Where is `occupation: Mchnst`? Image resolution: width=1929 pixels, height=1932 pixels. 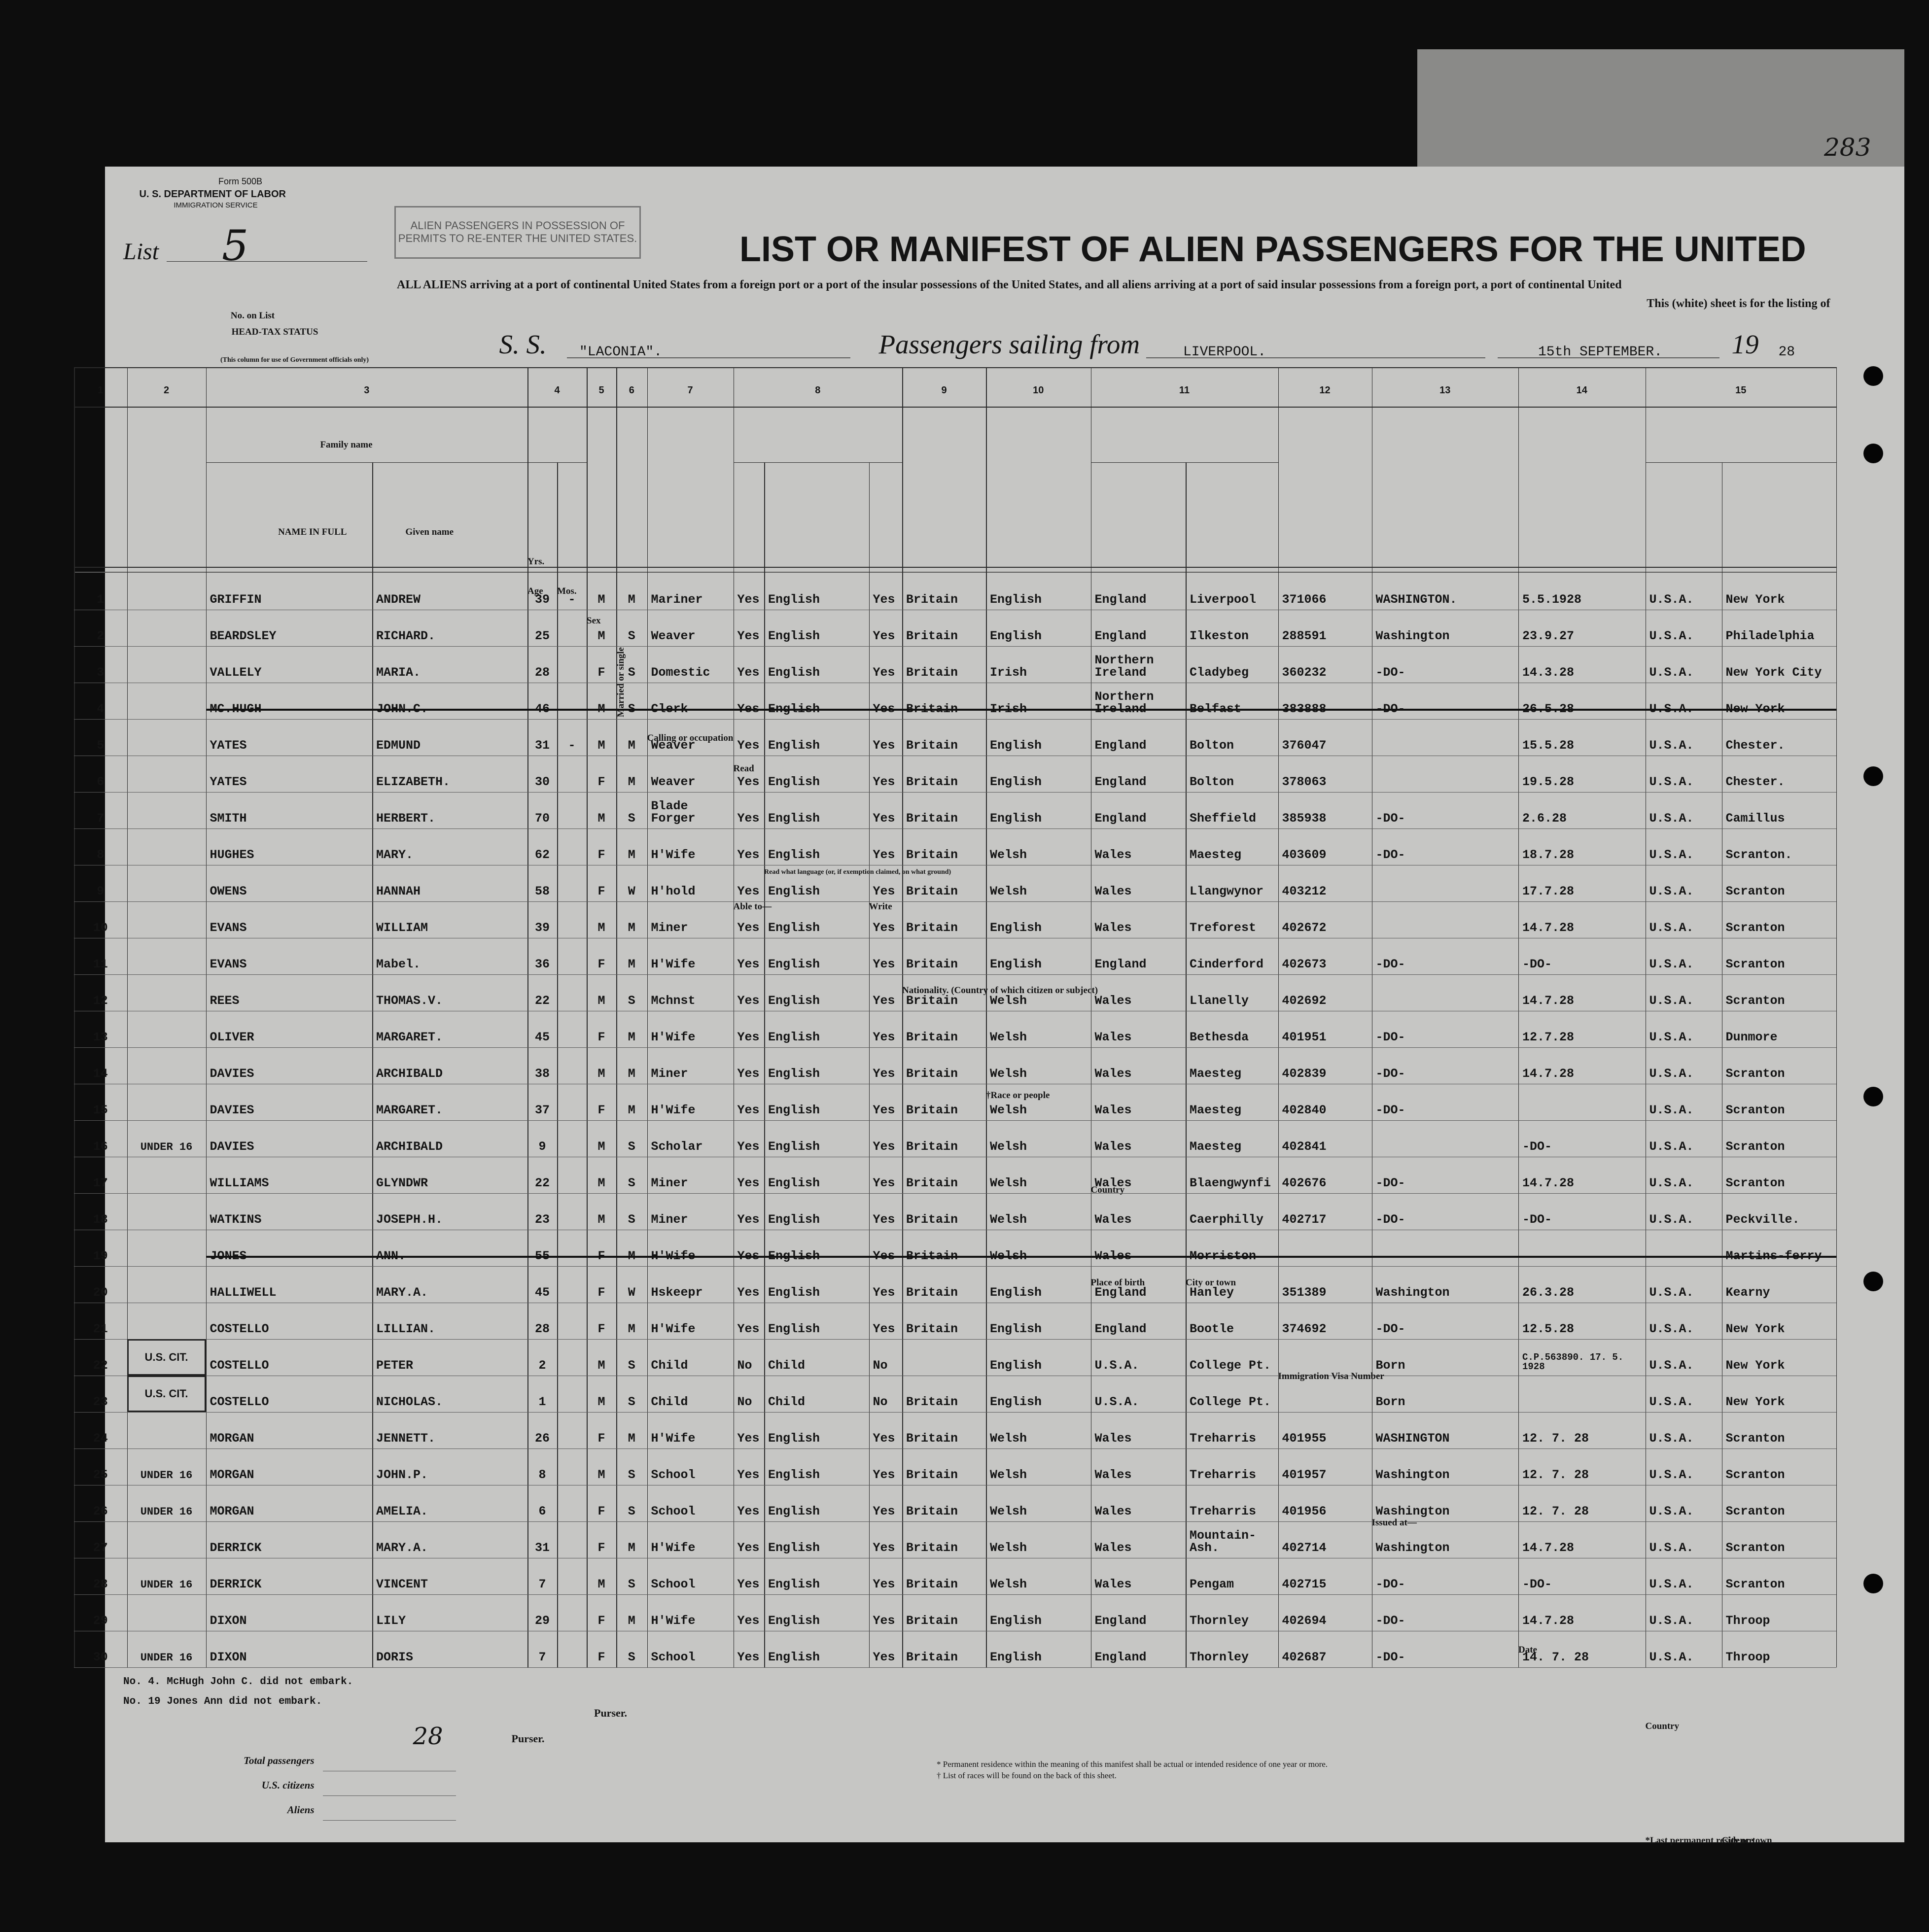 occupation: Mchnst is located at coordinates (674, 1001).